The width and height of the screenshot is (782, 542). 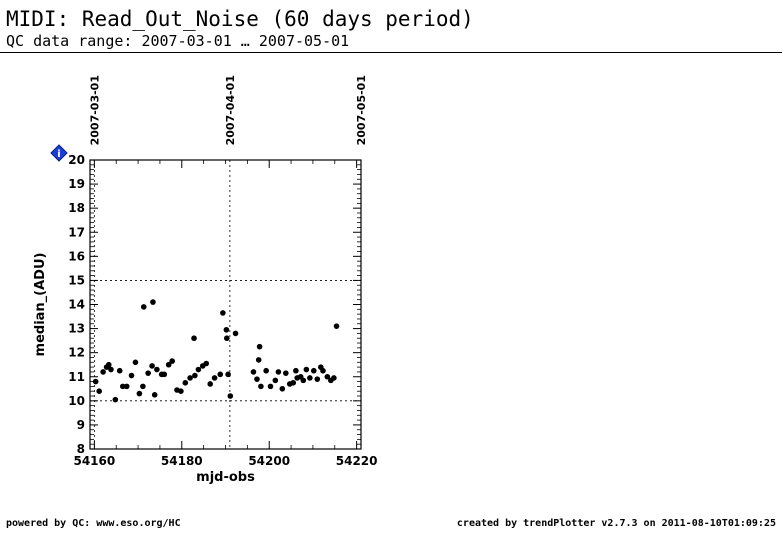 What do you see at coordinates (225, 477) in the screenshot?
I see `x-axis-label: mjd-obs` at bounding box center [225, 477].